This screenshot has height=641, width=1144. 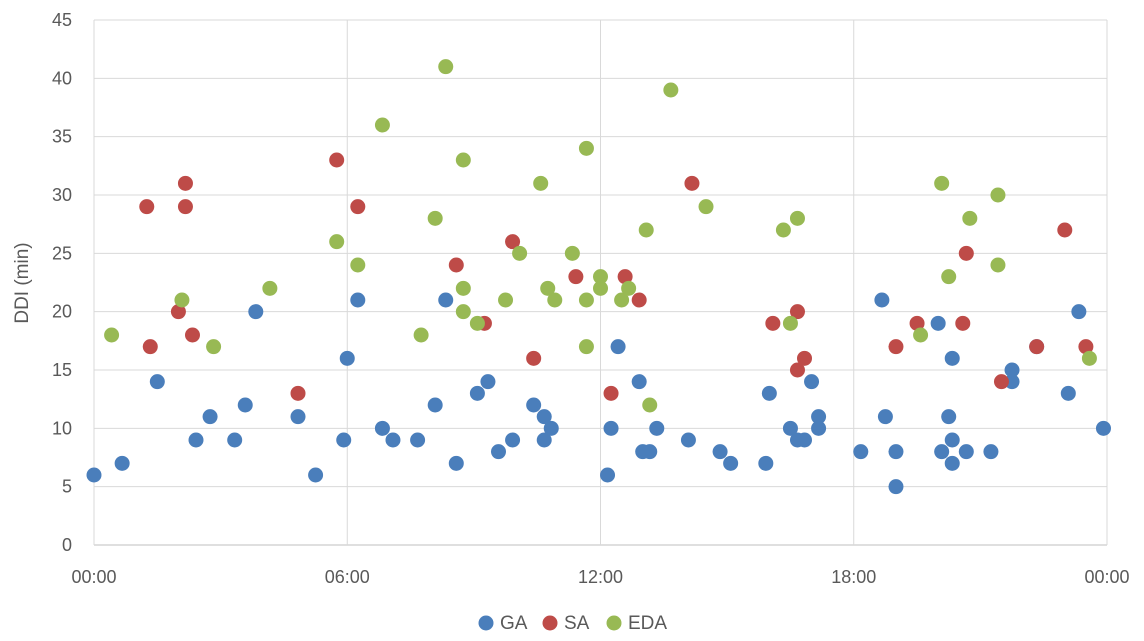 What do you see at coordinates (853, 577) in the screenshot?
I see `x-tick-label: 18:00` at bounding box center [853, 577].